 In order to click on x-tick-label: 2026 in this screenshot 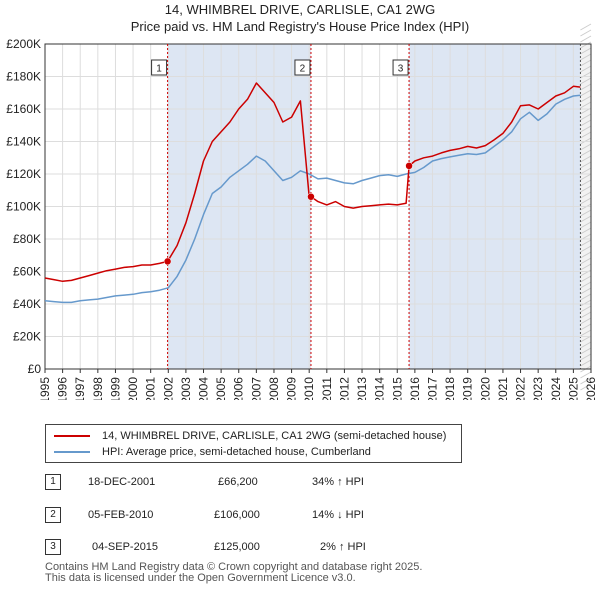, I will do `click(591, 388)`.